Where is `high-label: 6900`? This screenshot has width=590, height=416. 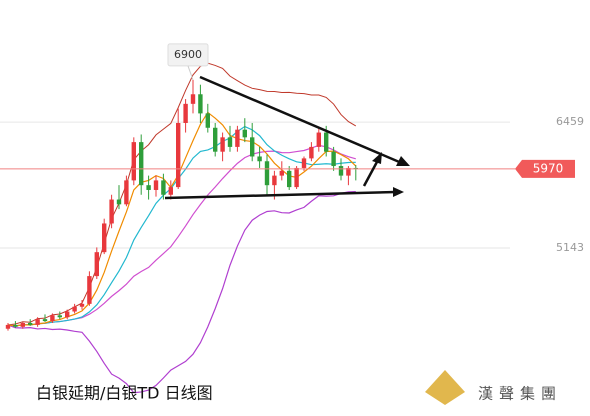 high-label: 6900 is located at coordinates (188, 54).